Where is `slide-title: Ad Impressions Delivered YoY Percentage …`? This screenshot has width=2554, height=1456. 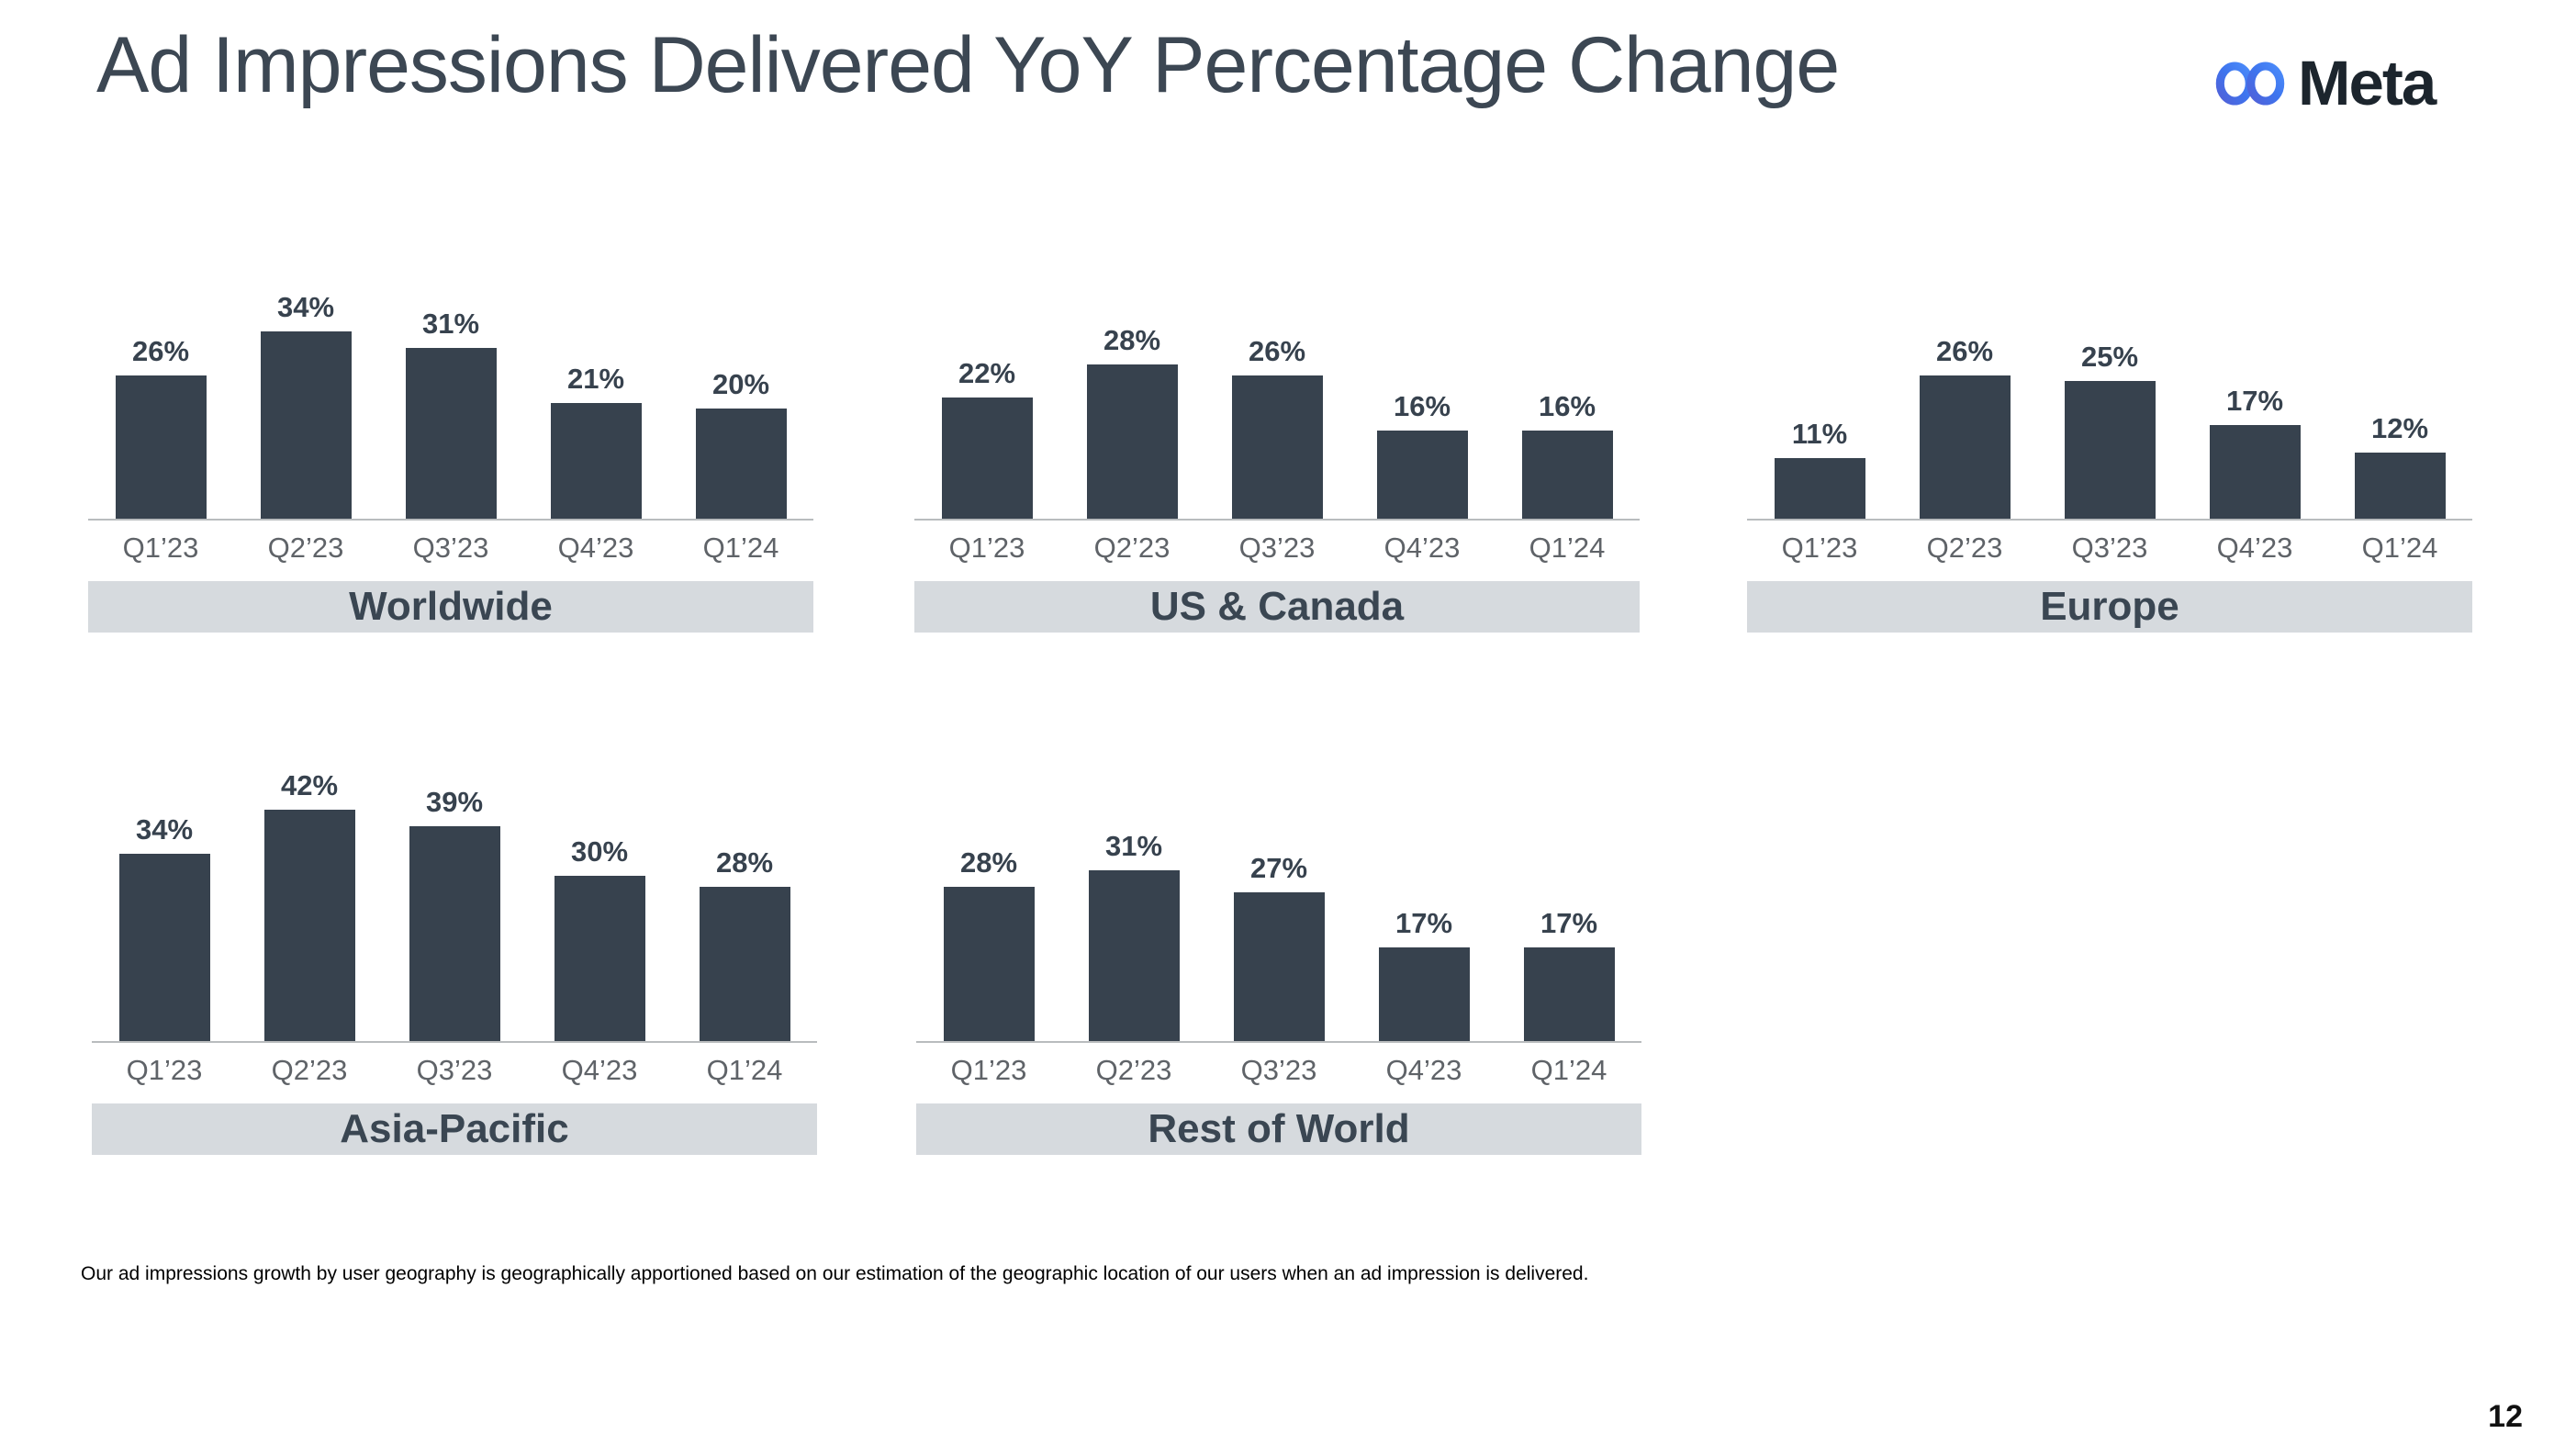
slide-title: Ad Impressions Delivered YoY Percentage … is located at coordinates (968, 65).